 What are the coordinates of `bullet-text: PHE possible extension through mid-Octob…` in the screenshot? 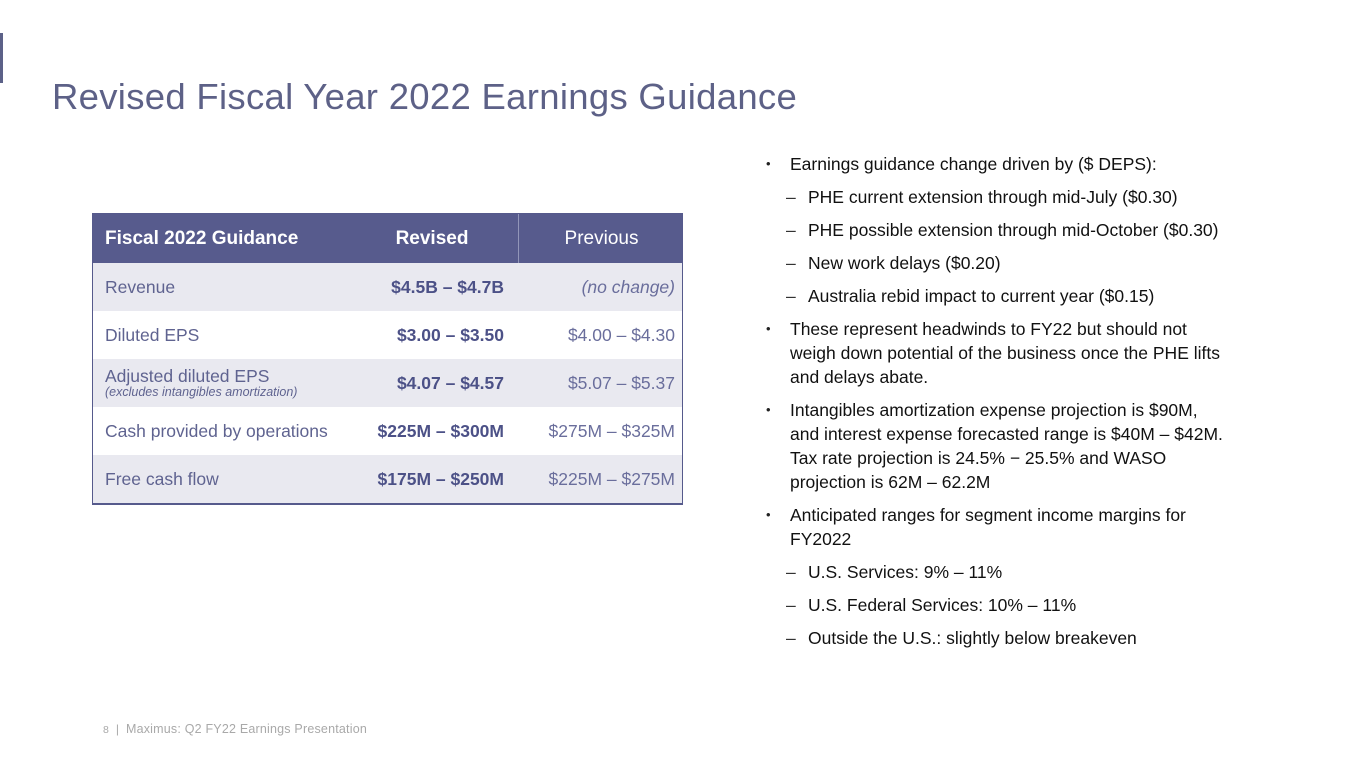 It's located at (1013, 230).